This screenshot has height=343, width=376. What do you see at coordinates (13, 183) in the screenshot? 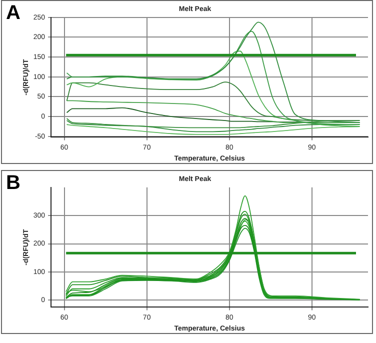
I see `text: B` at bounding box center [13, 183].